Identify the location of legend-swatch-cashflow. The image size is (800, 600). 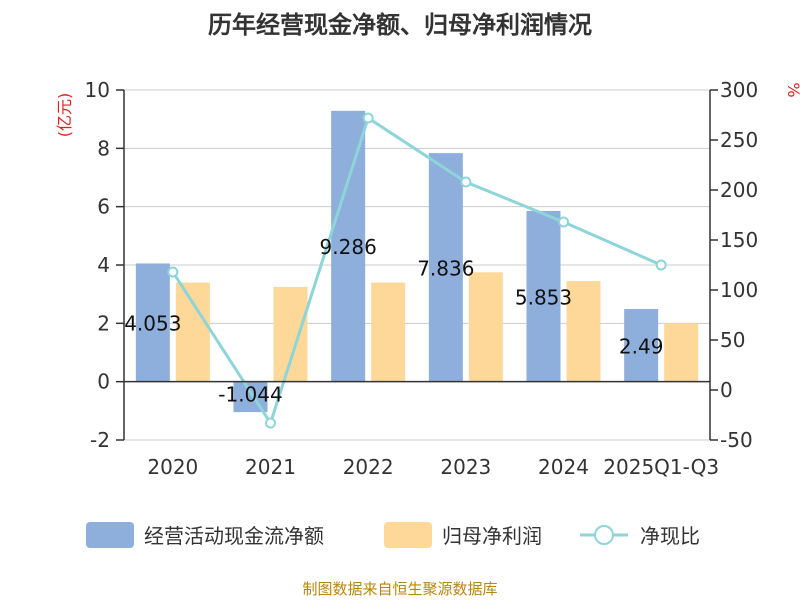
(110, 535).